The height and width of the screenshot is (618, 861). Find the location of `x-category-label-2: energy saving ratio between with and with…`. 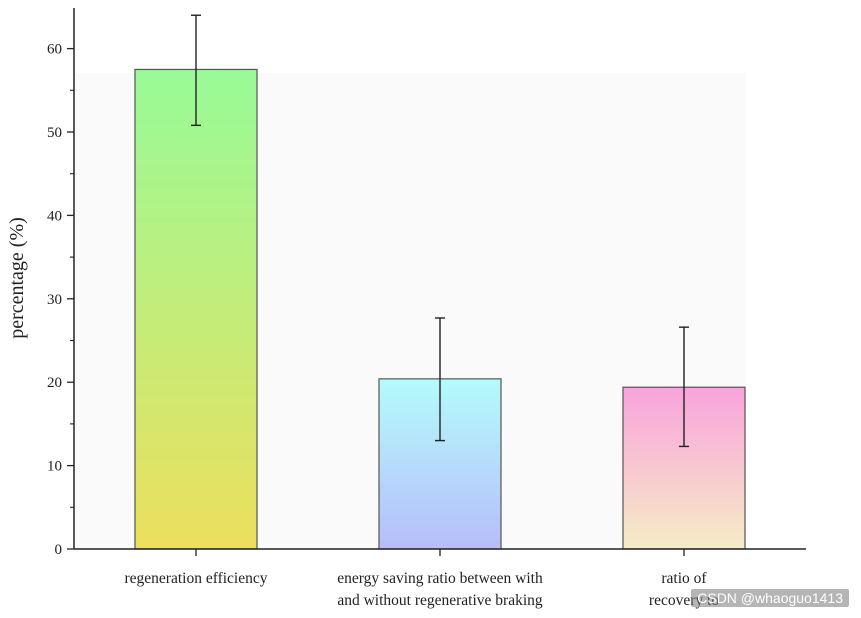

x-category-label-2: energy saving ratio between with and with… is located at coordinates (440, 589).